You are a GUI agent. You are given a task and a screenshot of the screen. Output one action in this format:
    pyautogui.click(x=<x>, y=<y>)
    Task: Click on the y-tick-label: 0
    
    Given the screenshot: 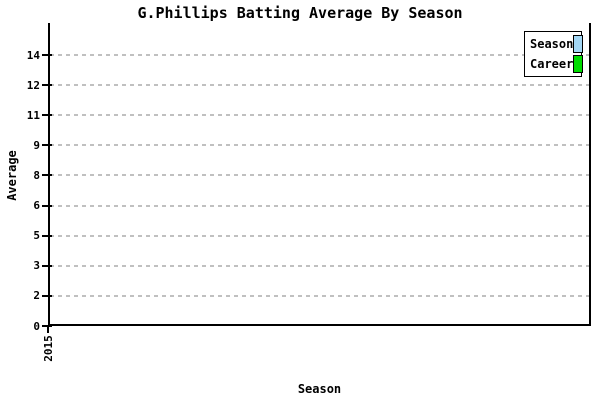 What is the action you would take?
    pyautogui.click(x=36, y=326)
    